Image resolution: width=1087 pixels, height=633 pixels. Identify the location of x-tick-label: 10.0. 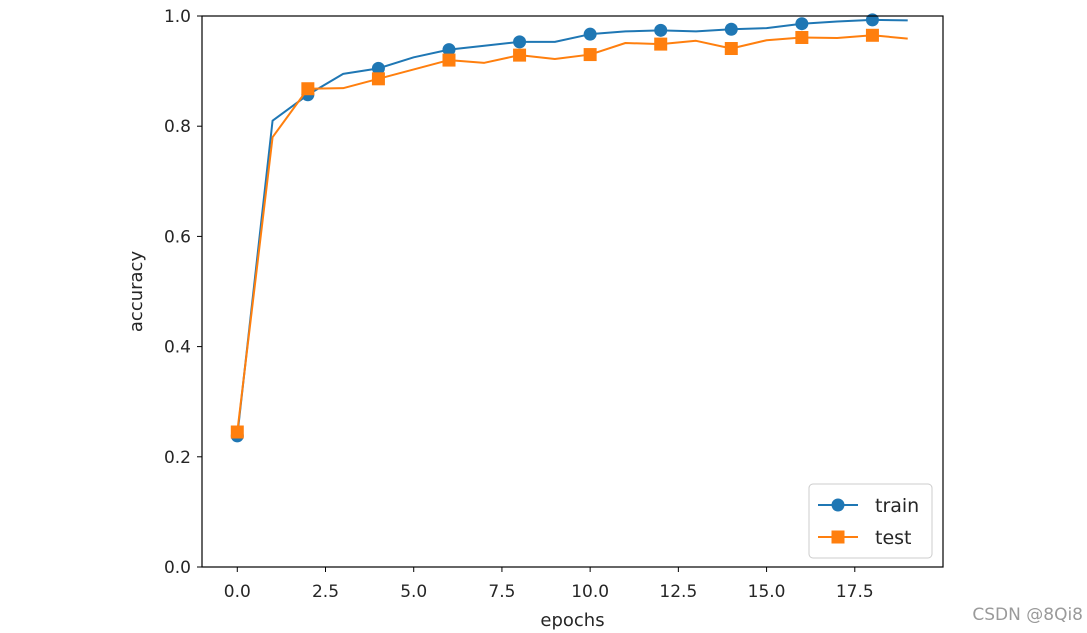
(590, 592).